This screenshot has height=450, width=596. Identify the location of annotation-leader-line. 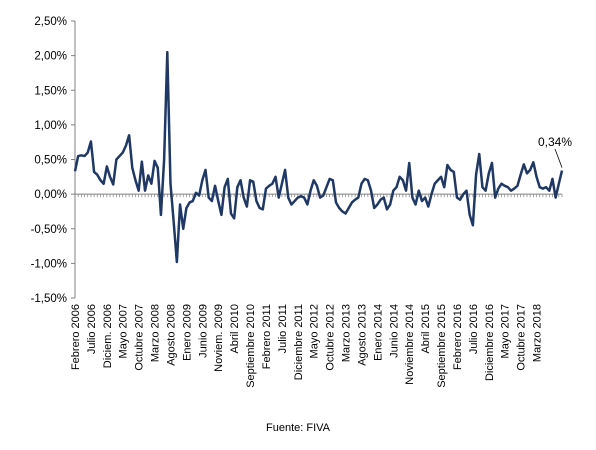
(558, 158).